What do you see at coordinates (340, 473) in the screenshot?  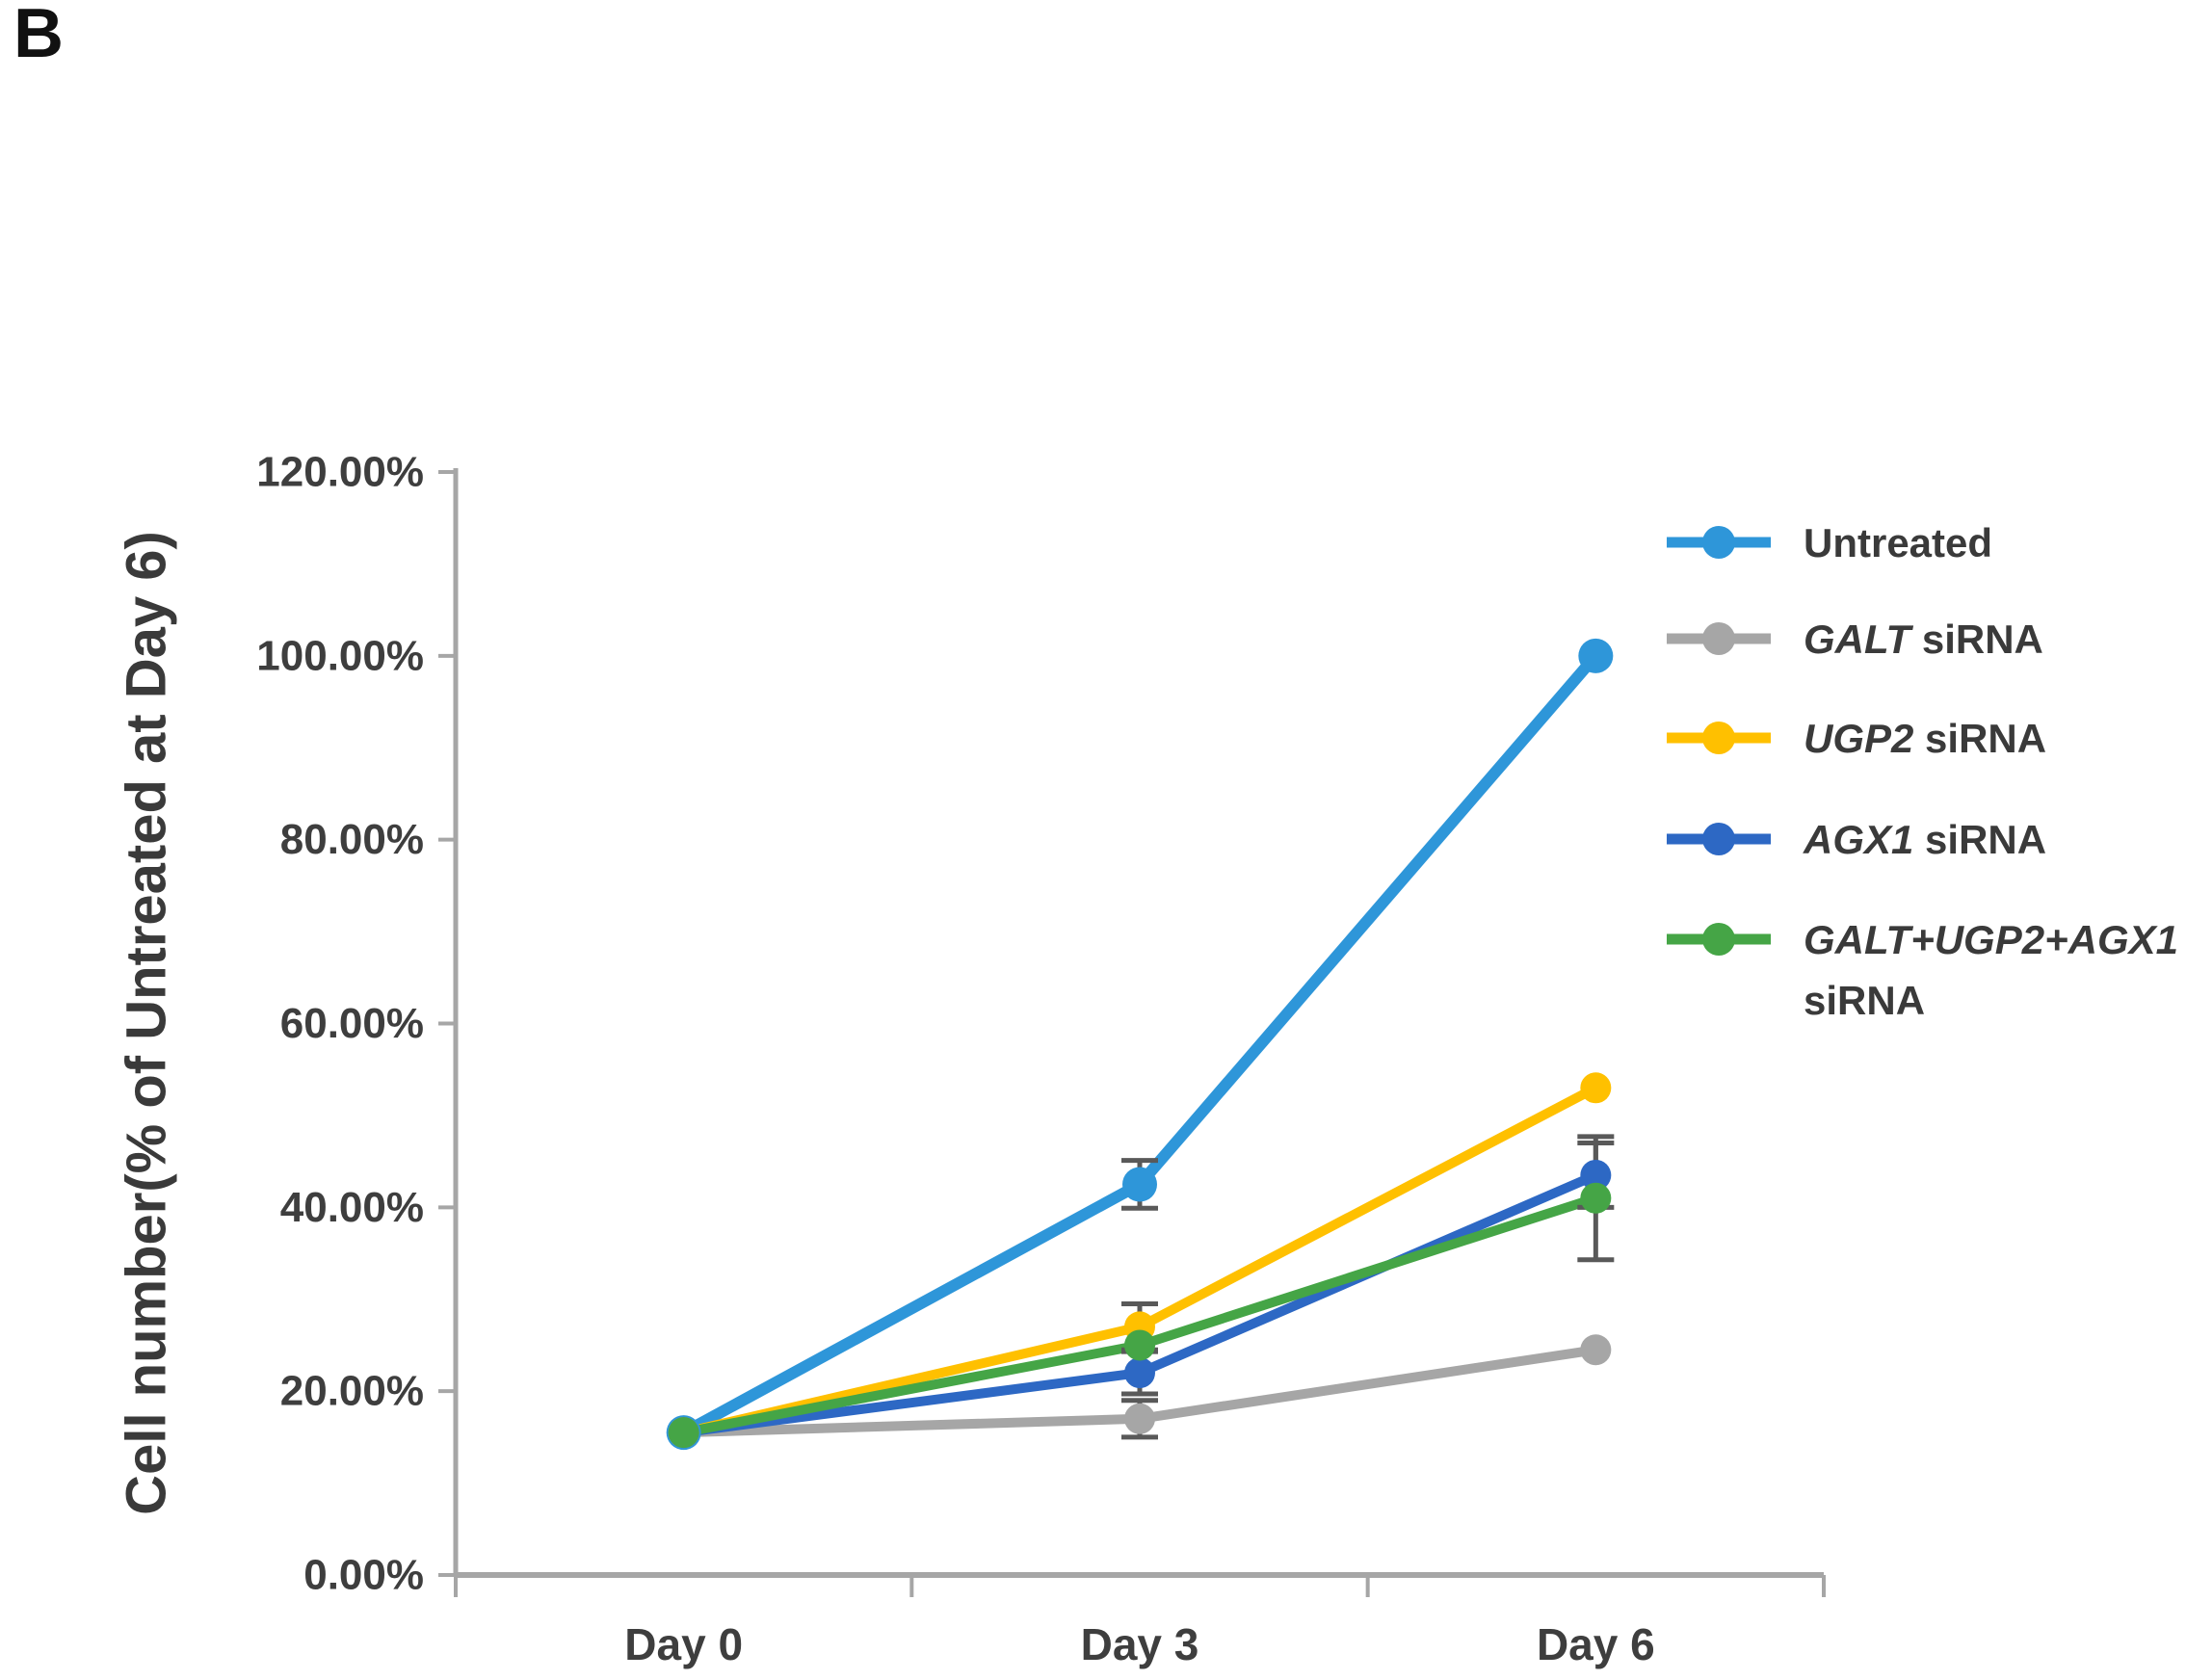 I see `y-tick-label: 120.00%` at bounding box center [340, 473].